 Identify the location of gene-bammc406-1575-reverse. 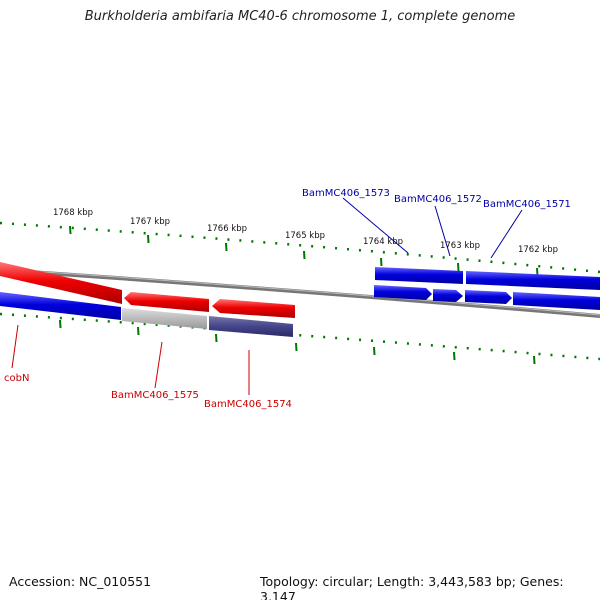
(166, 302).